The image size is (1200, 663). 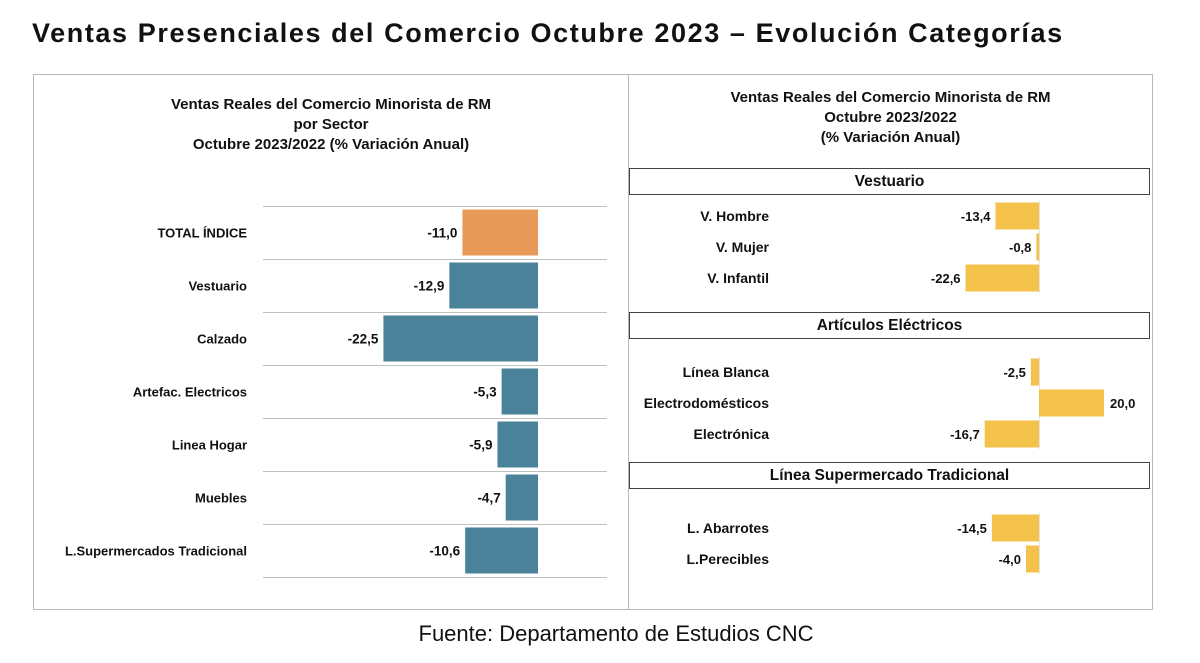 I want to click on data-label: -13,4, so click(x=976, y=216).